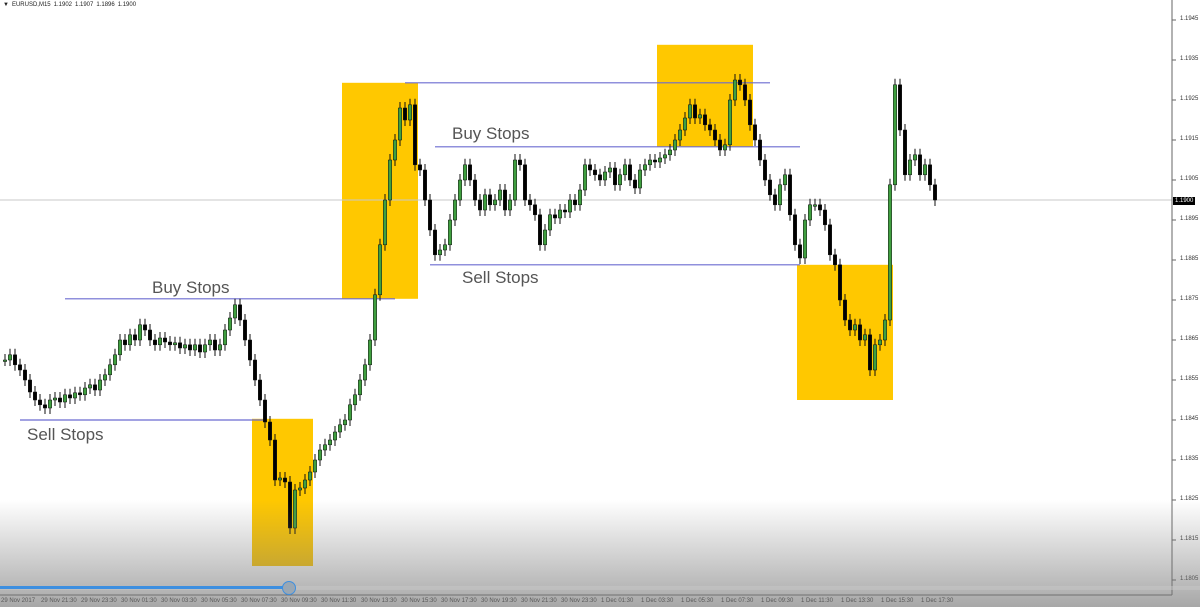  Describe the element at coordinates (127, 5) in the screenshot. I see `close-value: 1.1900` at that location.